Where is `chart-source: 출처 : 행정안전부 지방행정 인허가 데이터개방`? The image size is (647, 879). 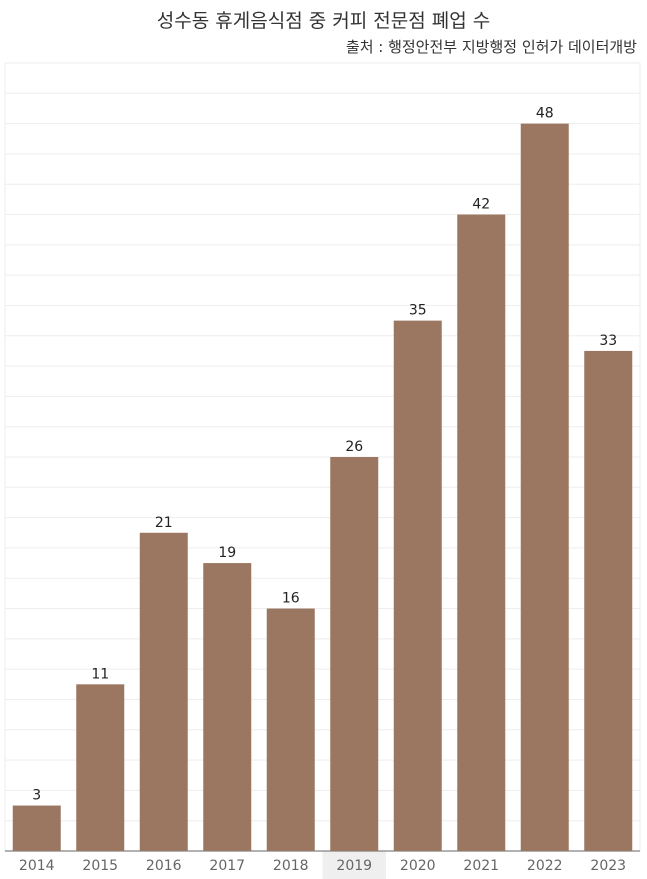 chart-source: 출처 : 행정안전부 지방행정 인허가 데이터개방 is located at coordinates (491, 47).